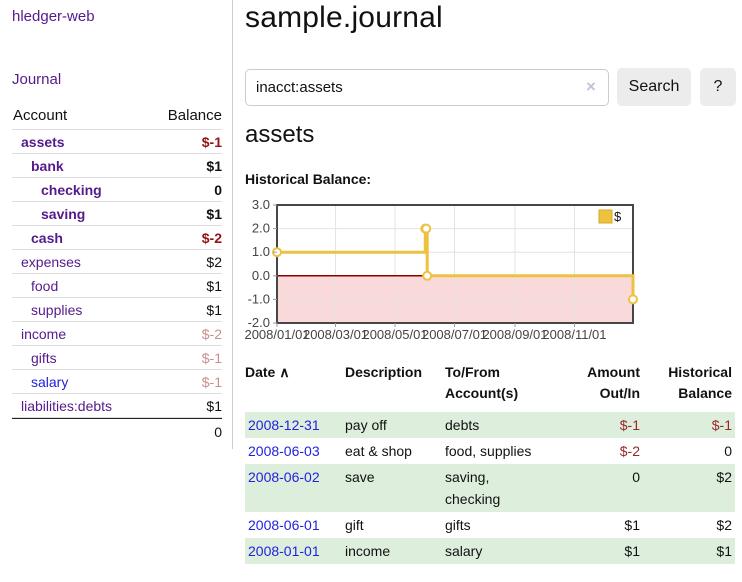  I want to click on column-header-accounts: To/From Account(s), so click(482, 382).